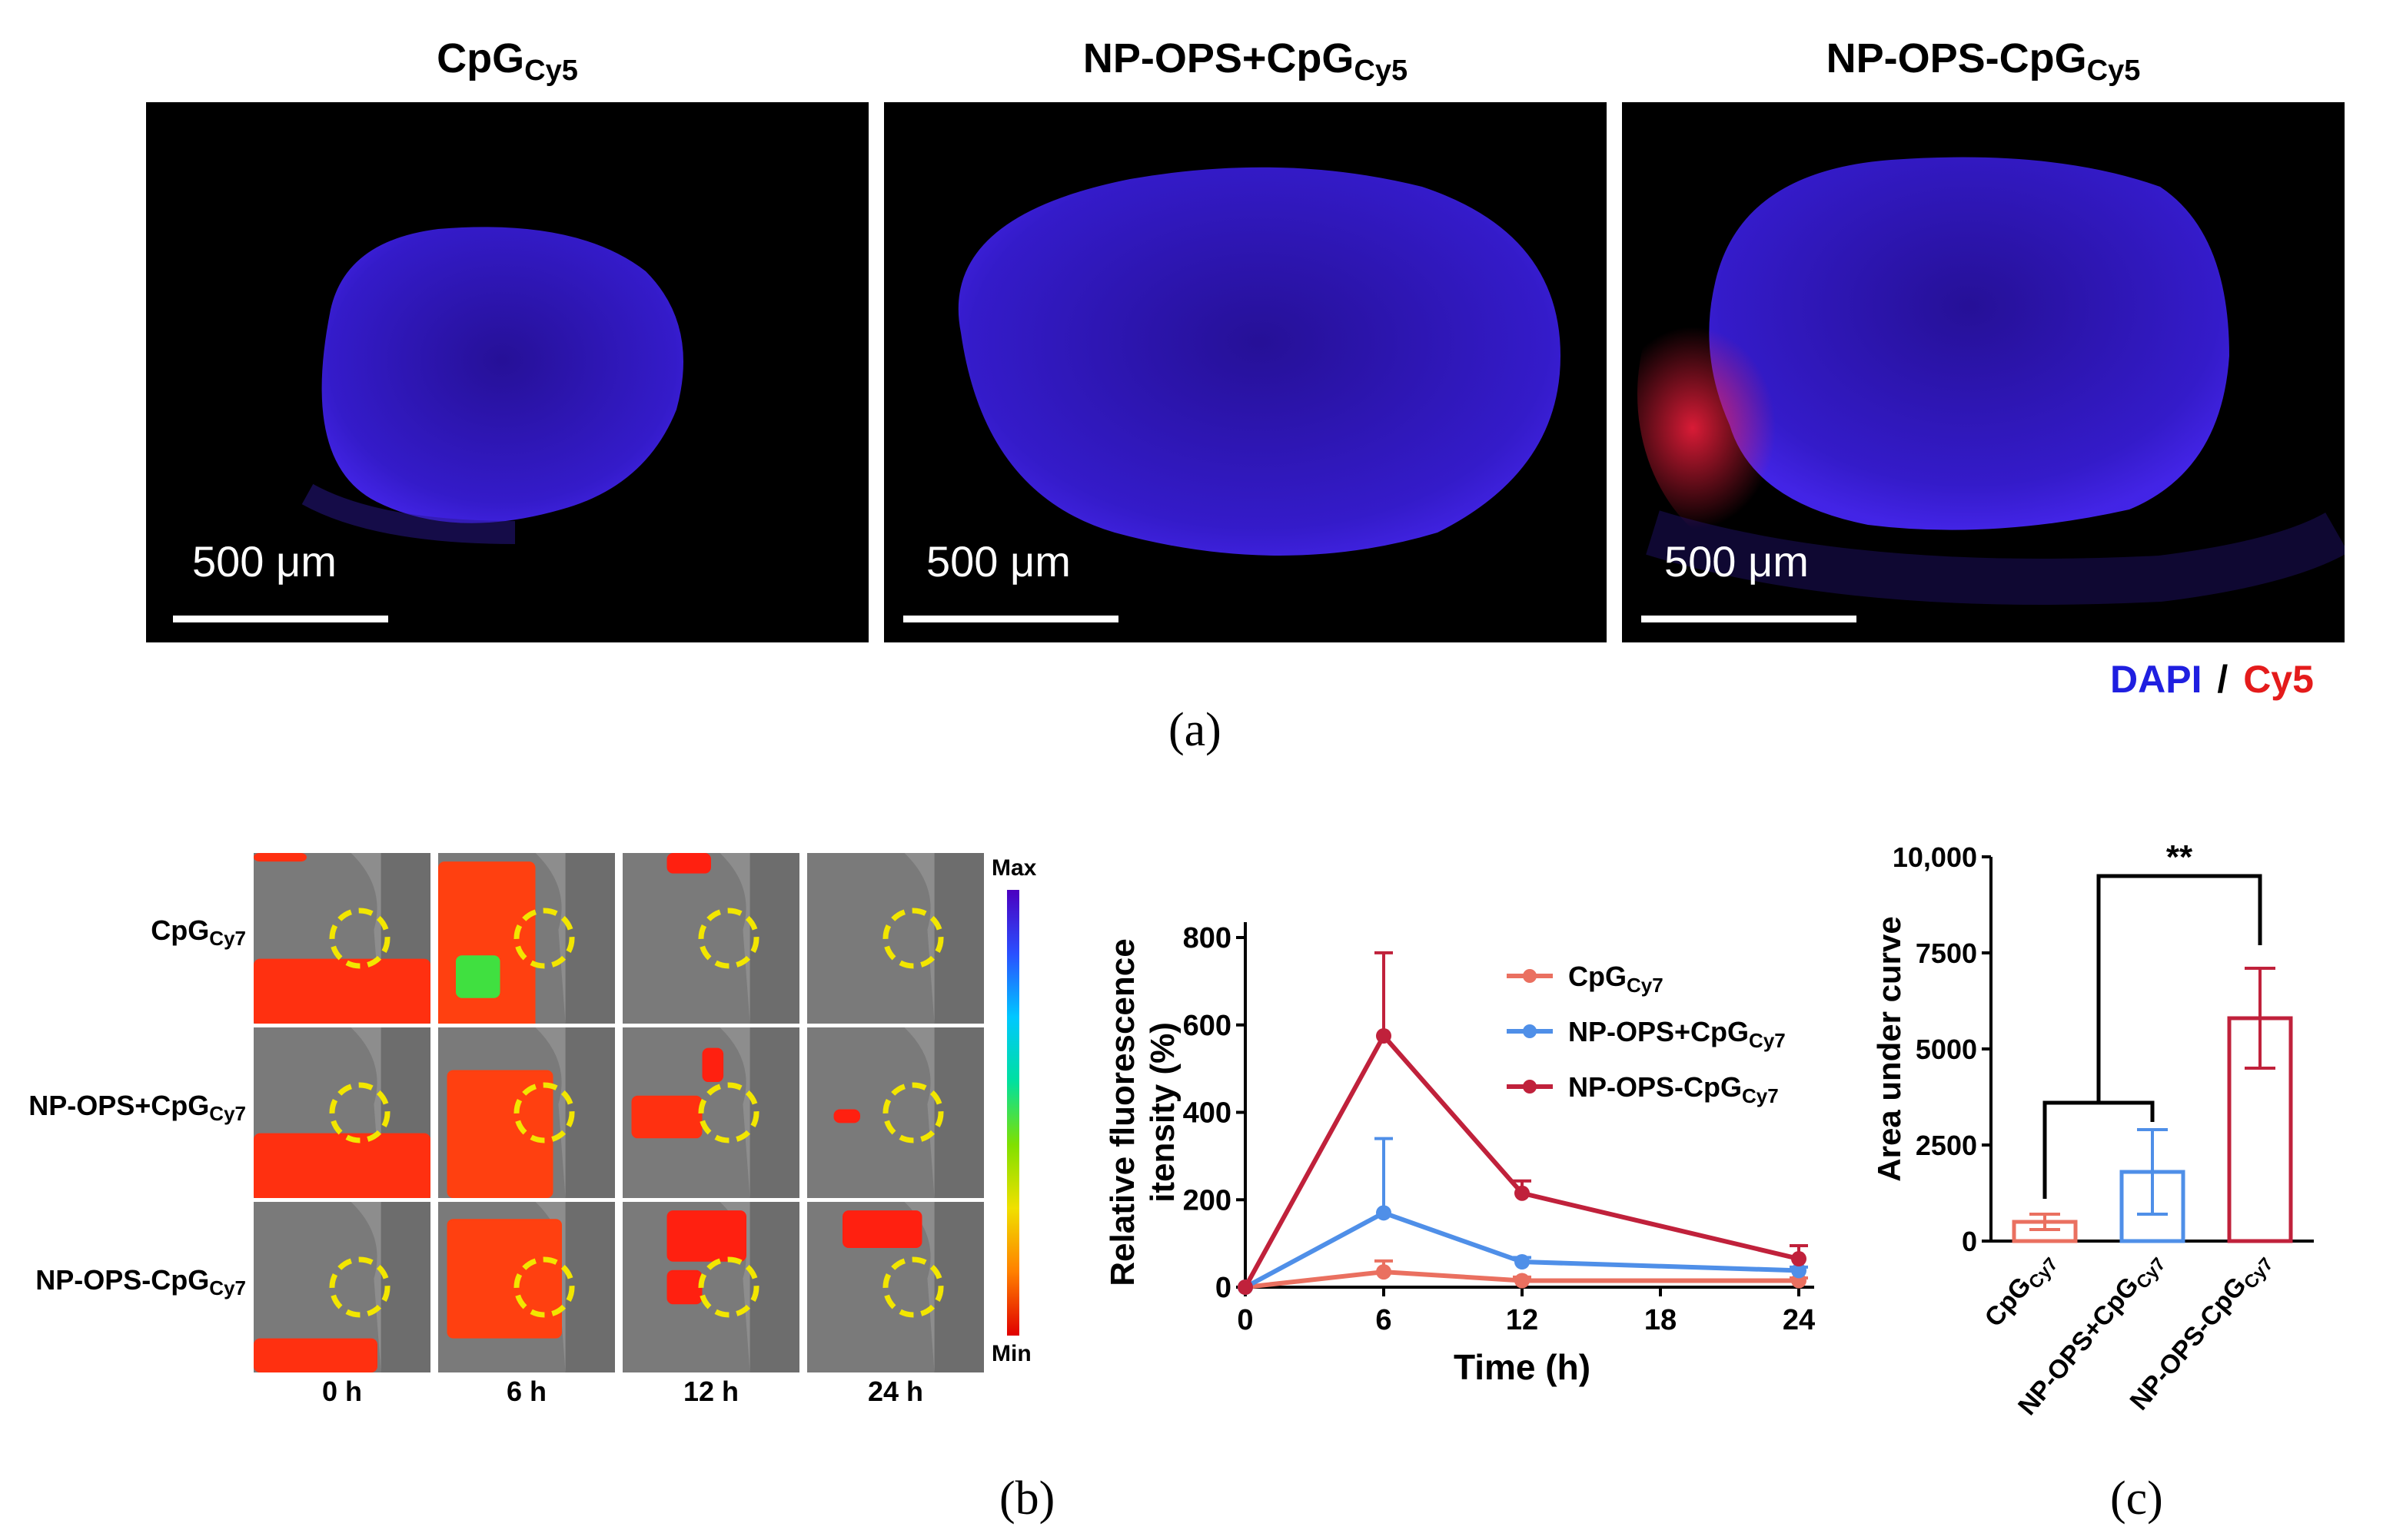  I want to click on scale-label-3: 500 μm, so click(1736, 561).